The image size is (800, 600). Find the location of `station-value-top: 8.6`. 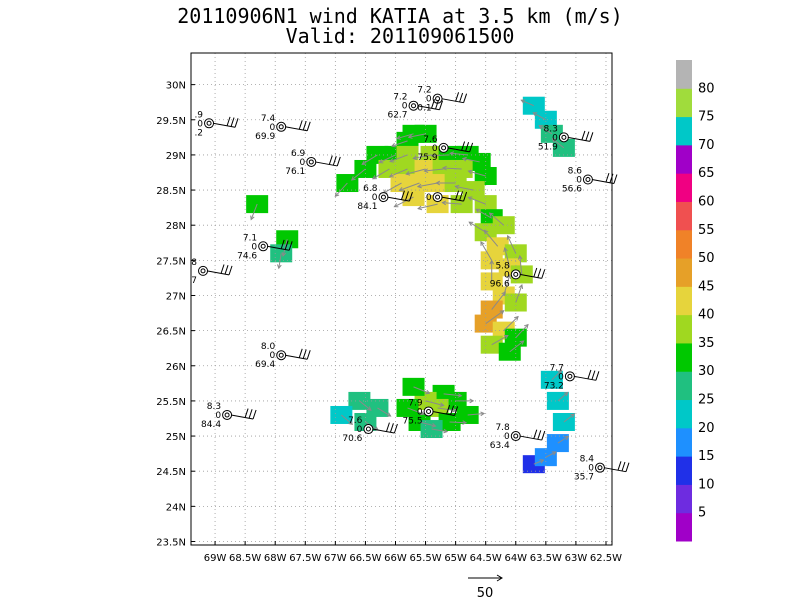

station-value-top: 8.6 is located at coordinates (575, 172).